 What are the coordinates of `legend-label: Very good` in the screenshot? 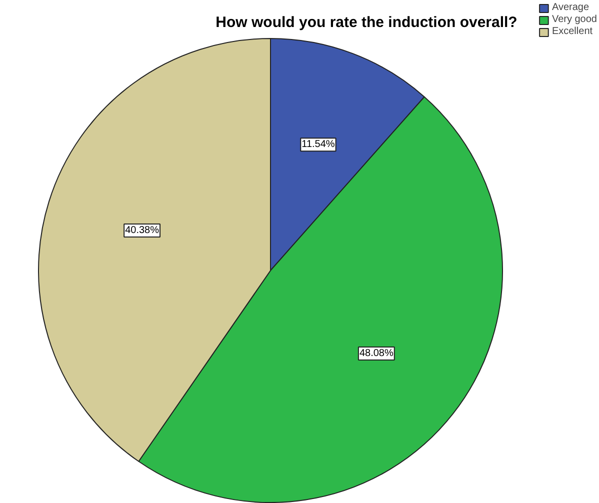 It's located at (574, 19).